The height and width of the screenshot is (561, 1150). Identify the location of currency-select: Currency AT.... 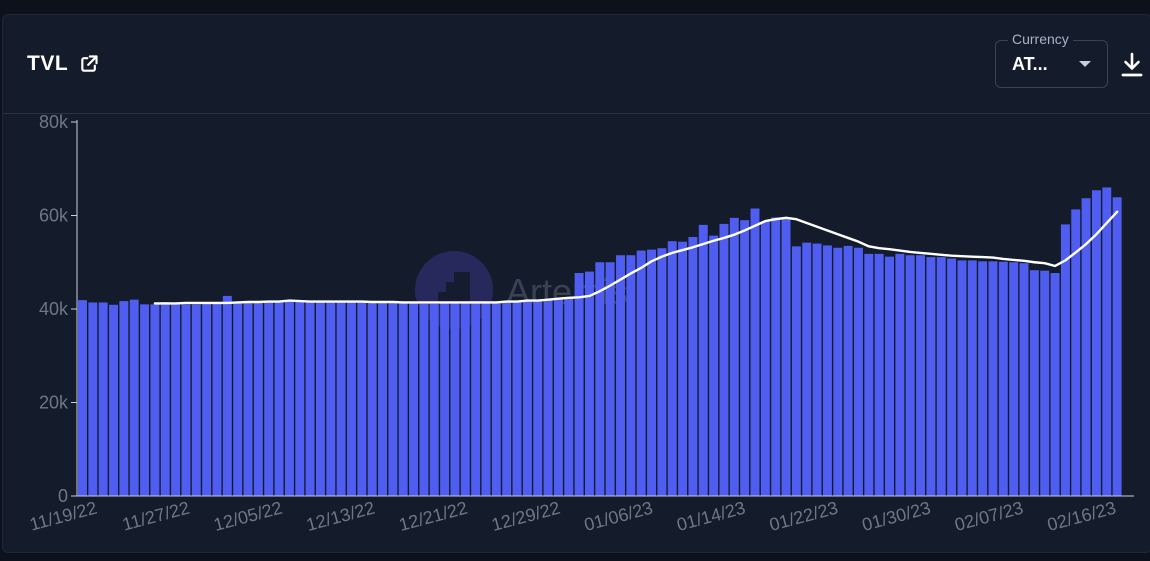
(1051, 59).